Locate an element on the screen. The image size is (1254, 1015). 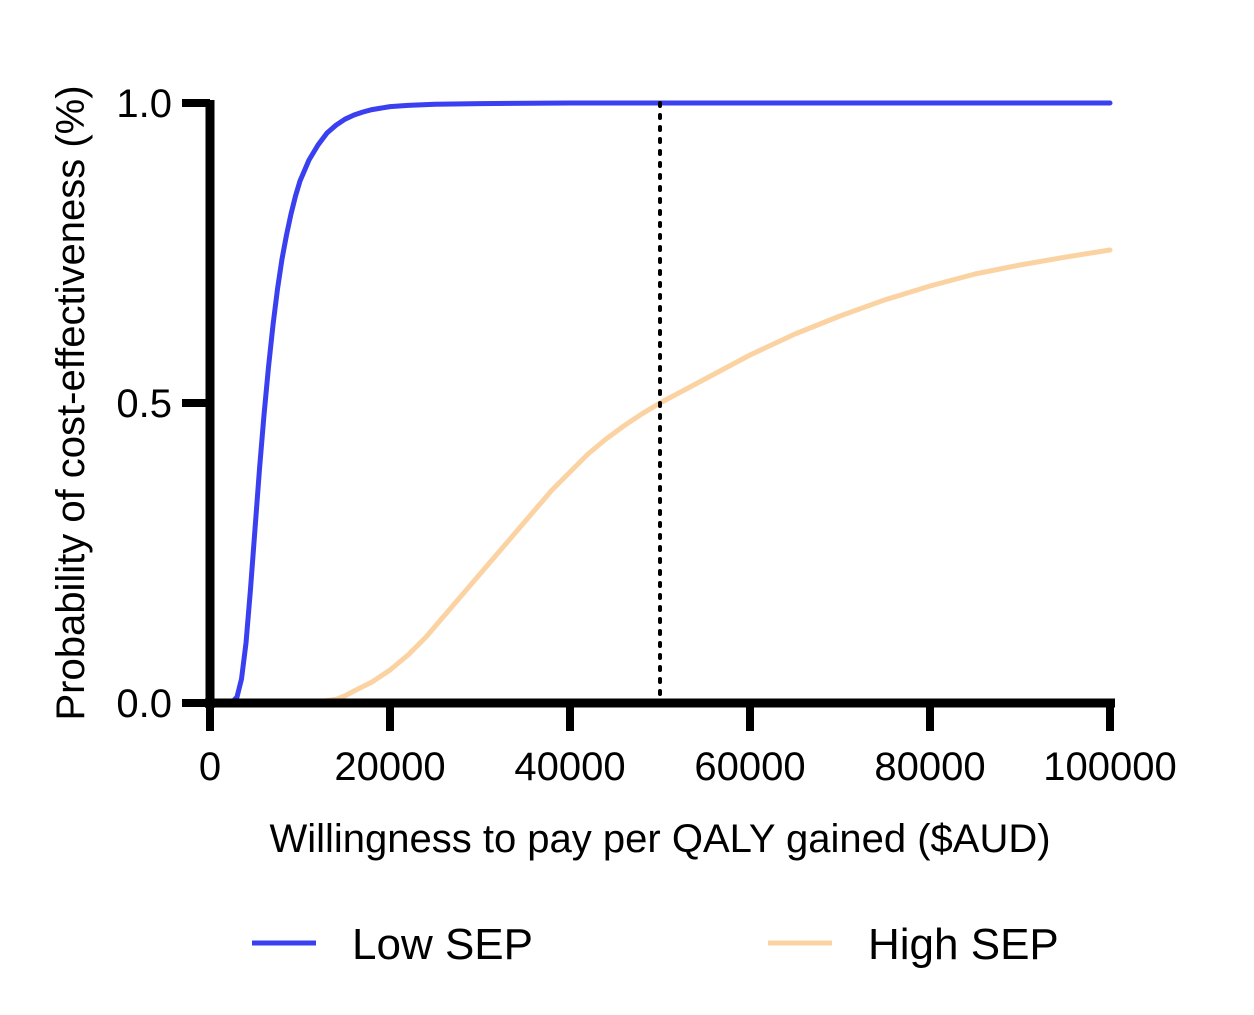
x-tick-label: 100000 is located at coordinates (1109, 767).